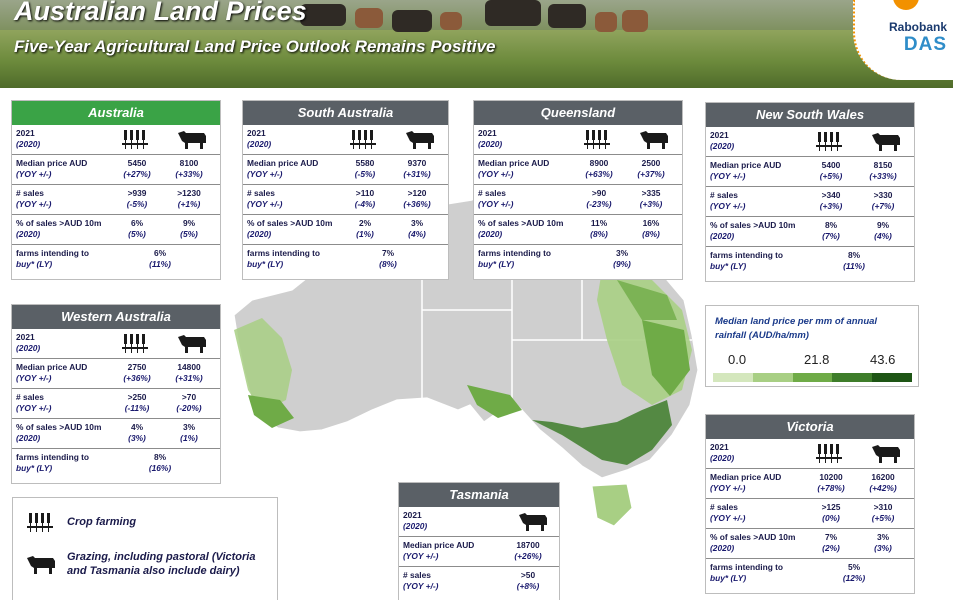 Image resolution: width=953 pixels, height=600 pixels. Describe the element at coordinates (831, 201) in the screenshot. I see `sales-crop: >340 (+3%)` at that location.